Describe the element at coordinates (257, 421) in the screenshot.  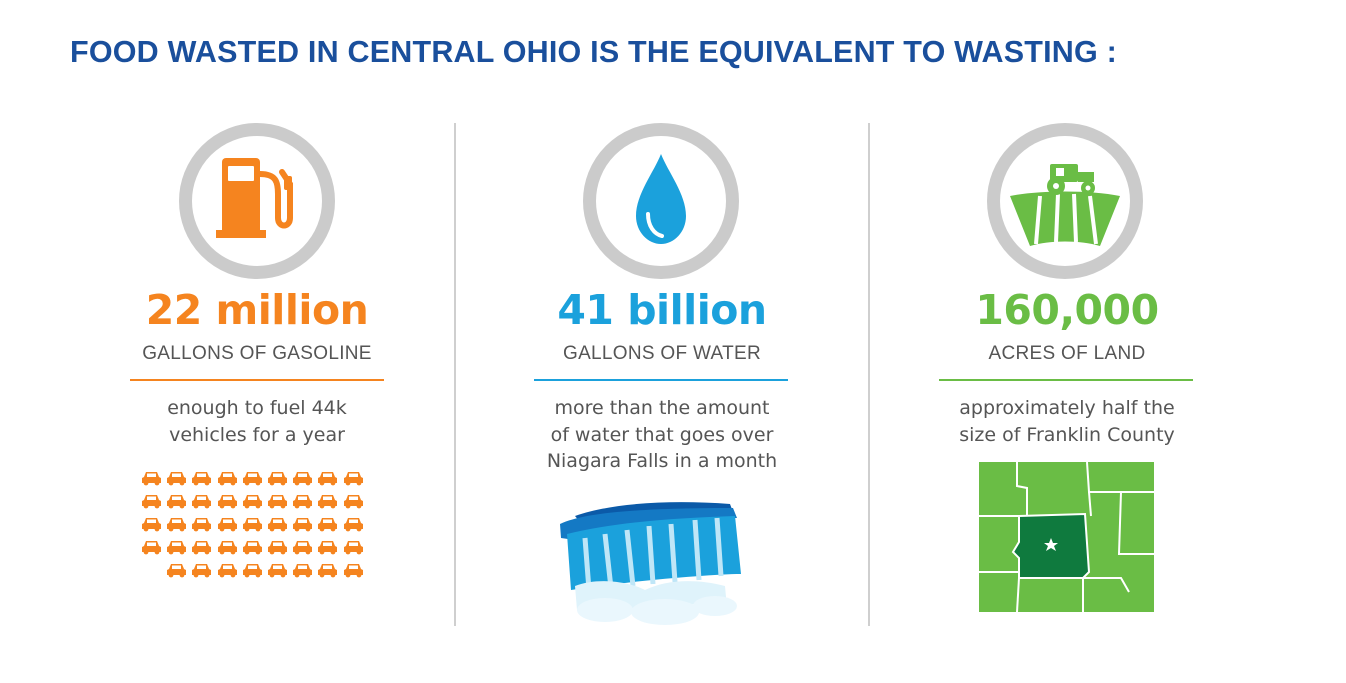
I see `gasoline-description: enough to fuel 44k vehicles for a year` at that location.